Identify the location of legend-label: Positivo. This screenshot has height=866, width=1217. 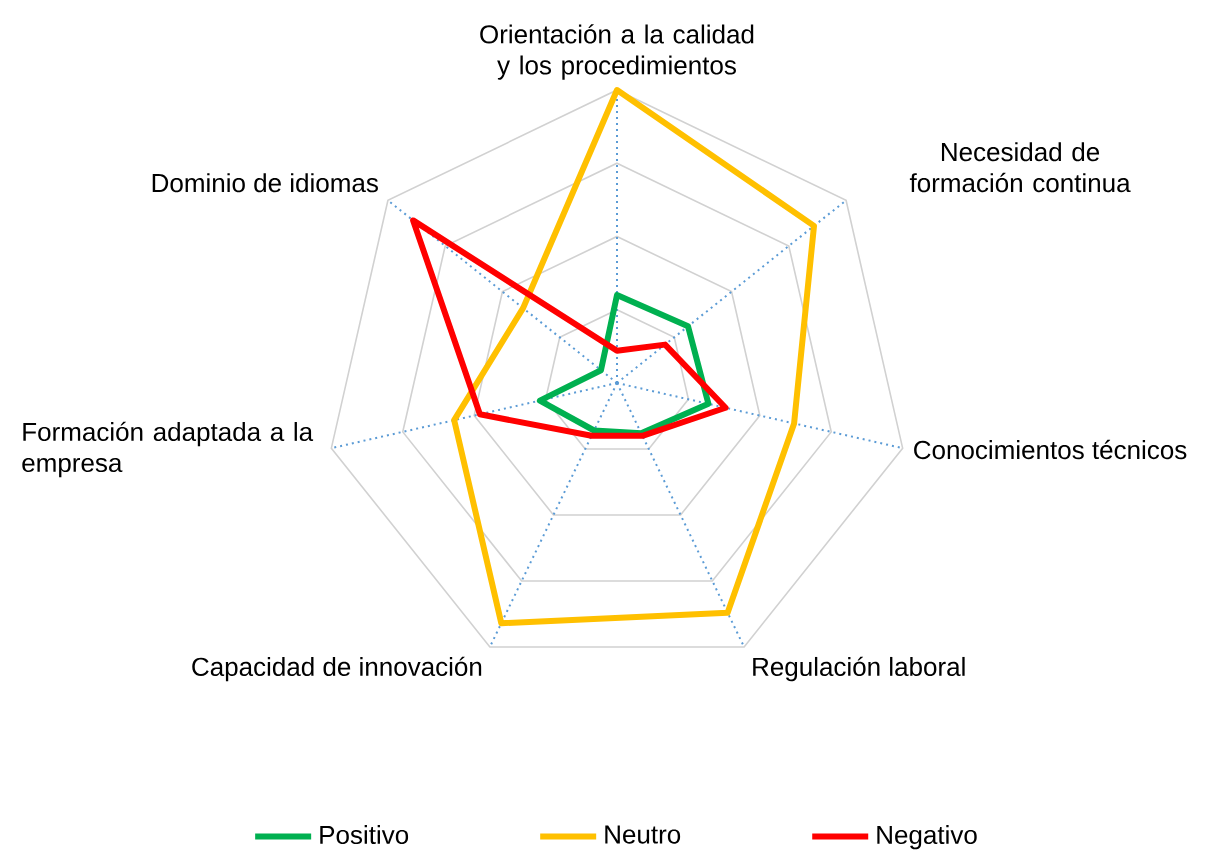
(364, 835).